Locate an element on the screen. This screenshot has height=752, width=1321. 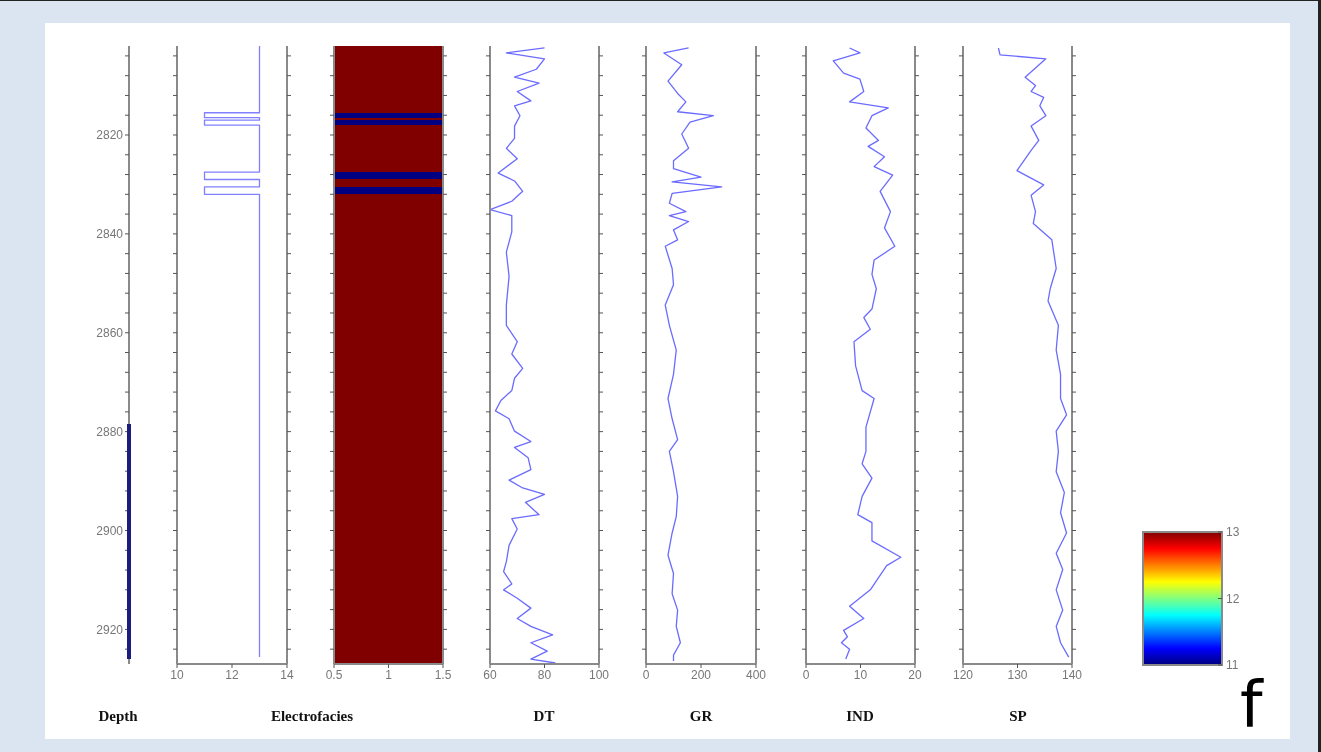
x-tick-label: 14 is located at coordinates (287, 674).